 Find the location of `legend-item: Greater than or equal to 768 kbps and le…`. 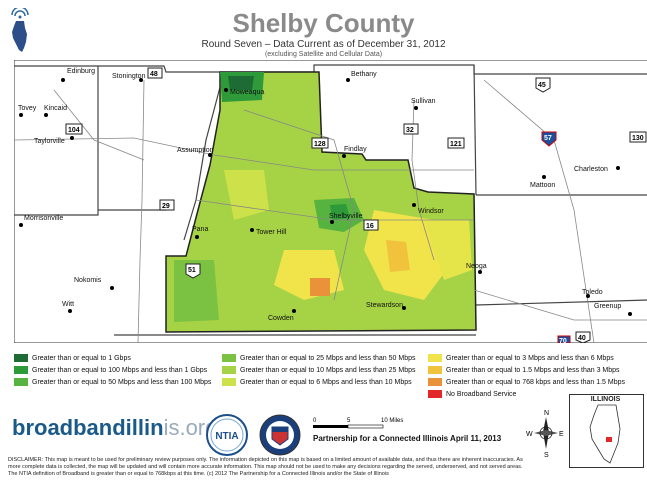

legend-item: Greater than or equal to 768 kbps and le… is located at coordinates (526, 383).